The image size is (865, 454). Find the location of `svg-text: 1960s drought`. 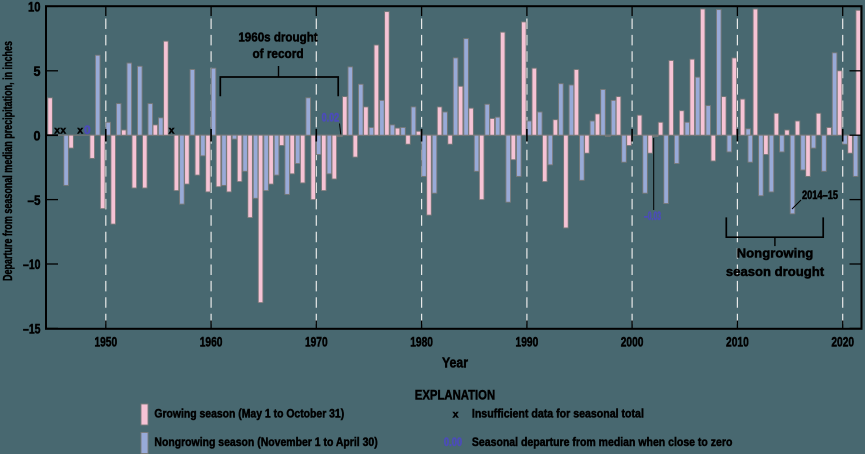

svg-text: 1960s drought is located at coordinates (278, 36).